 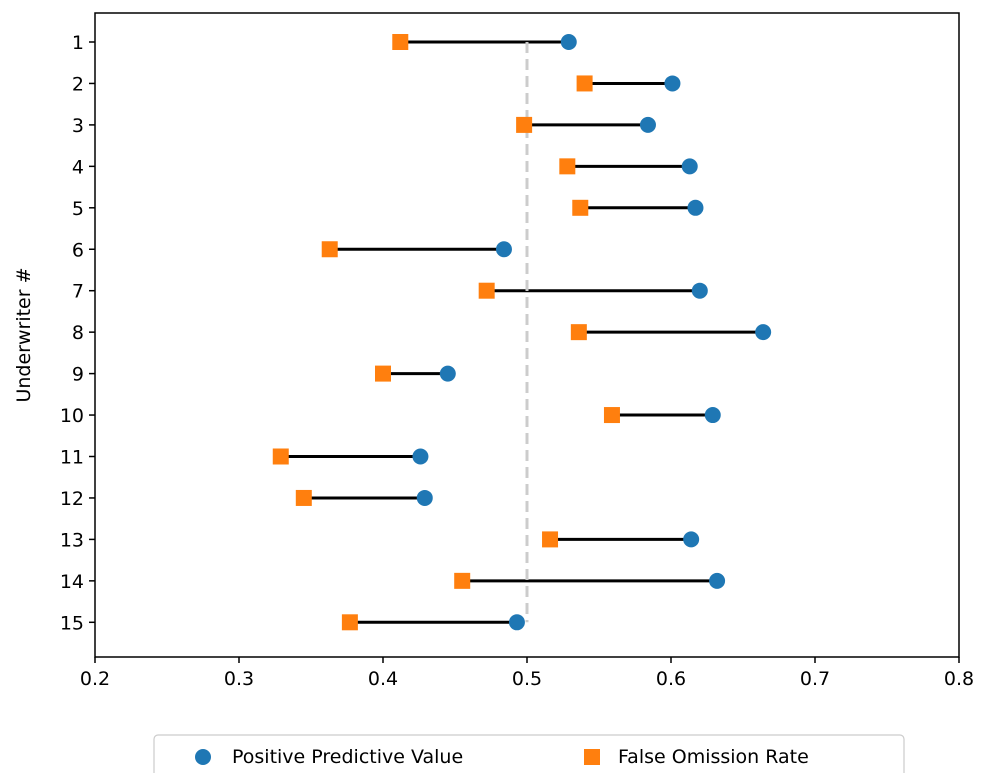 I want to click on y-tick-label-3: 3, so click(x=78, y=126).